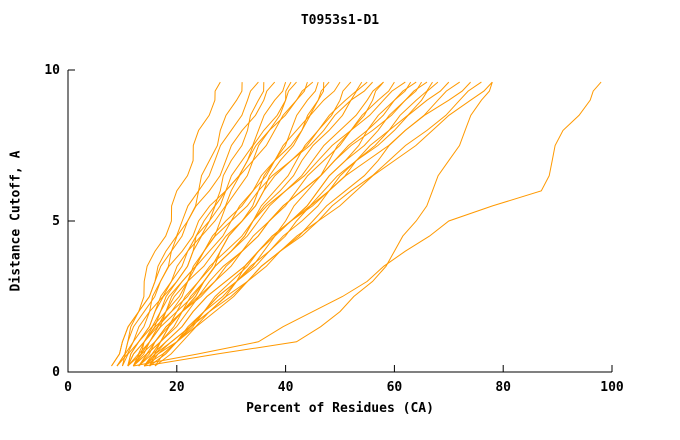 The width and height of the screenshot is (680, 440). What do you see at coordinates (286, 387) in the screenshot?
I see `x-tick-label: 40` at bounding box center [286, 387].